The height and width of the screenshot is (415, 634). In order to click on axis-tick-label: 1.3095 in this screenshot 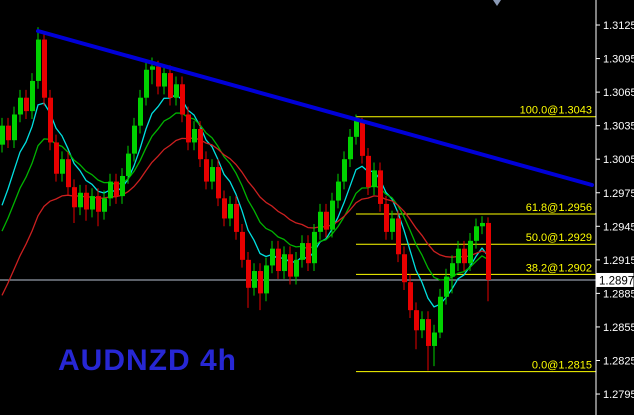, I will do `click(618, 60)`.